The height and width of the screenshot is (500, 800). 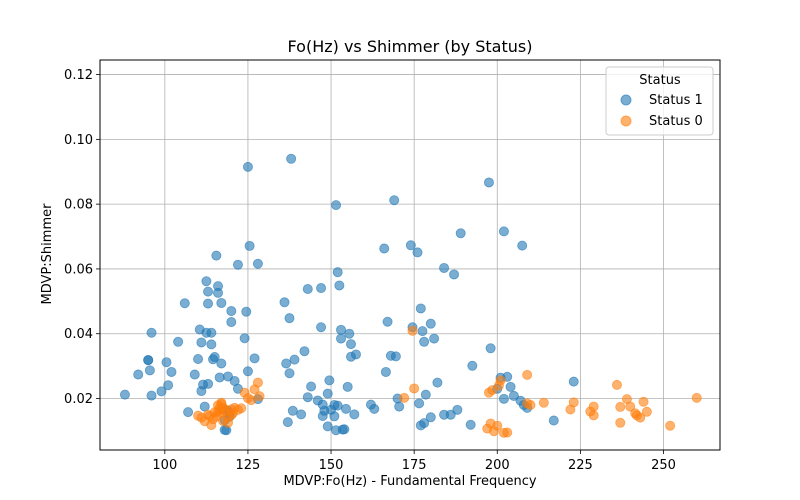 I want to click on legend: Status Status 1 Status 0, so click(x=659, y=101).